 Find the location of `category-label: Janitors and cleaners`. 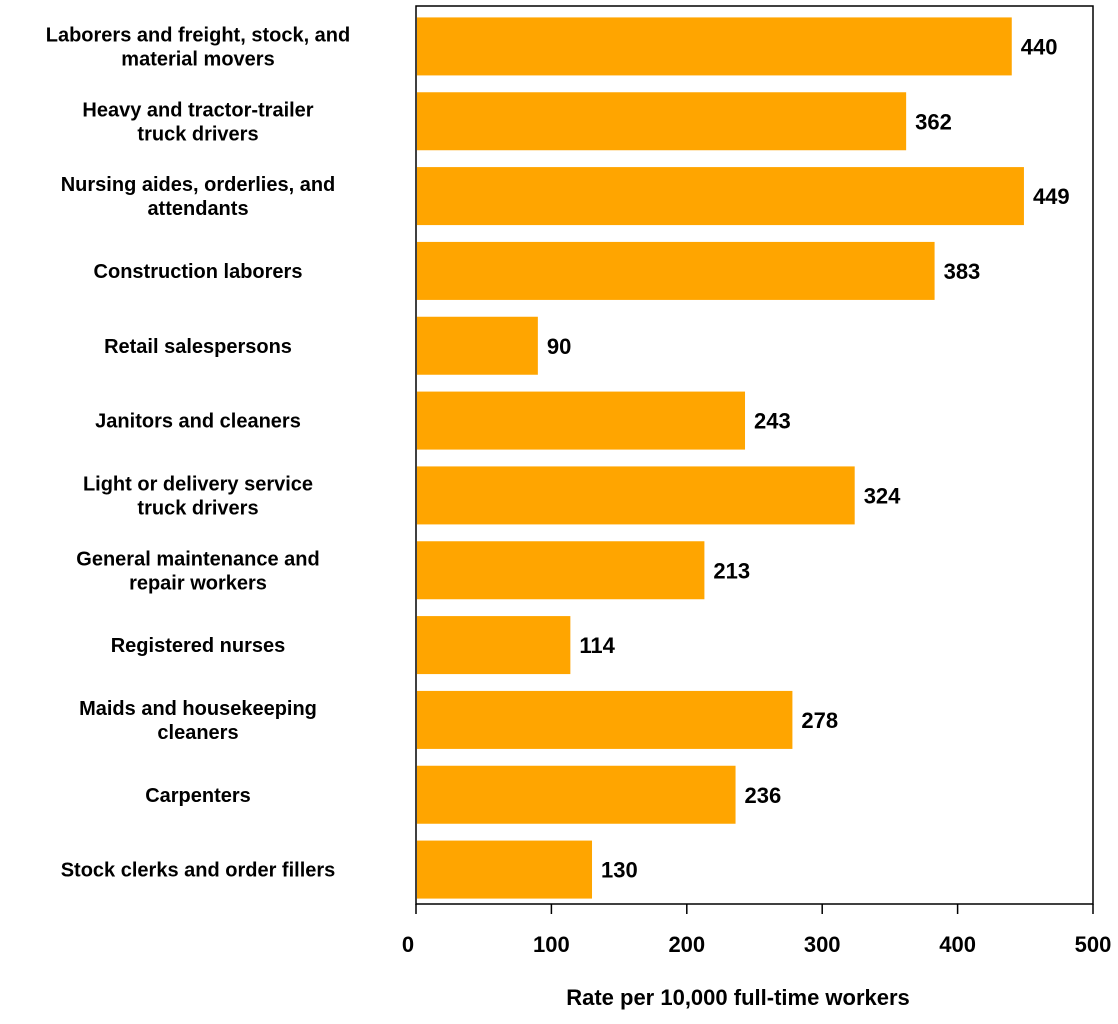

category-label: Janitors and cleaners is located at coordinates (198, 422).